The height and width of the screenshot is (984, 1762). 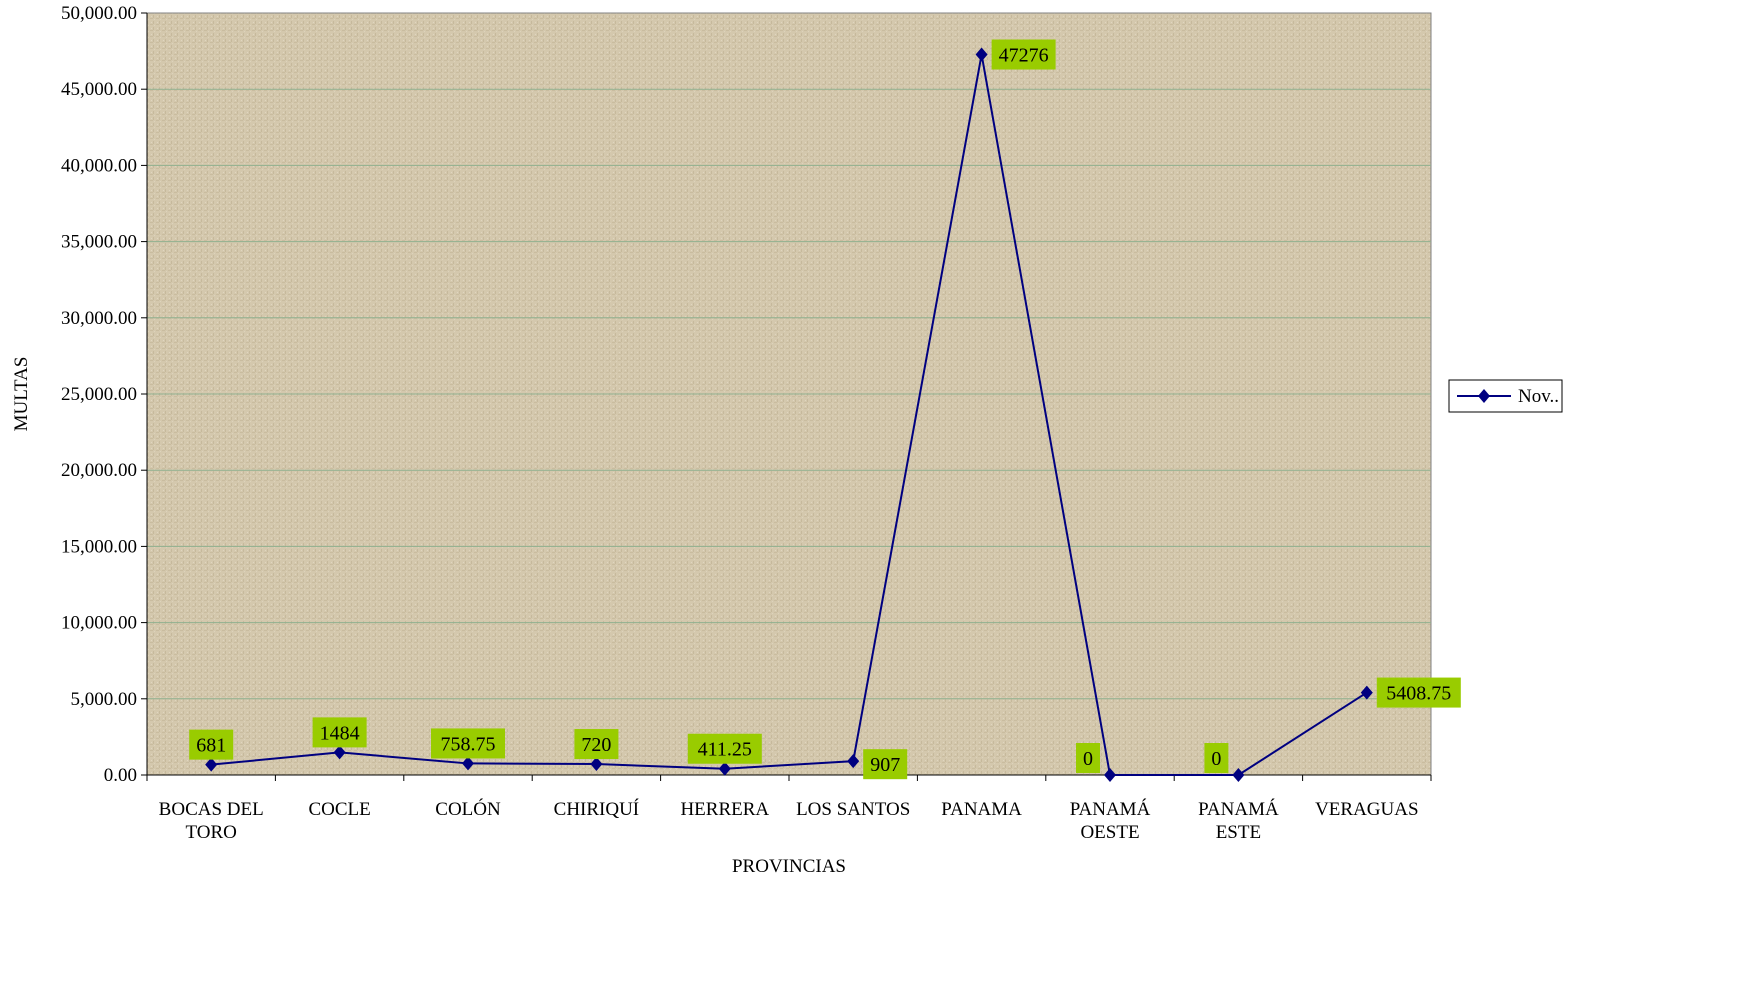 What do you see at coordinates (1238, 832) in the screenshot?
I see `x-tick-label-line: ESTE` at bounding box center [1238, 832].